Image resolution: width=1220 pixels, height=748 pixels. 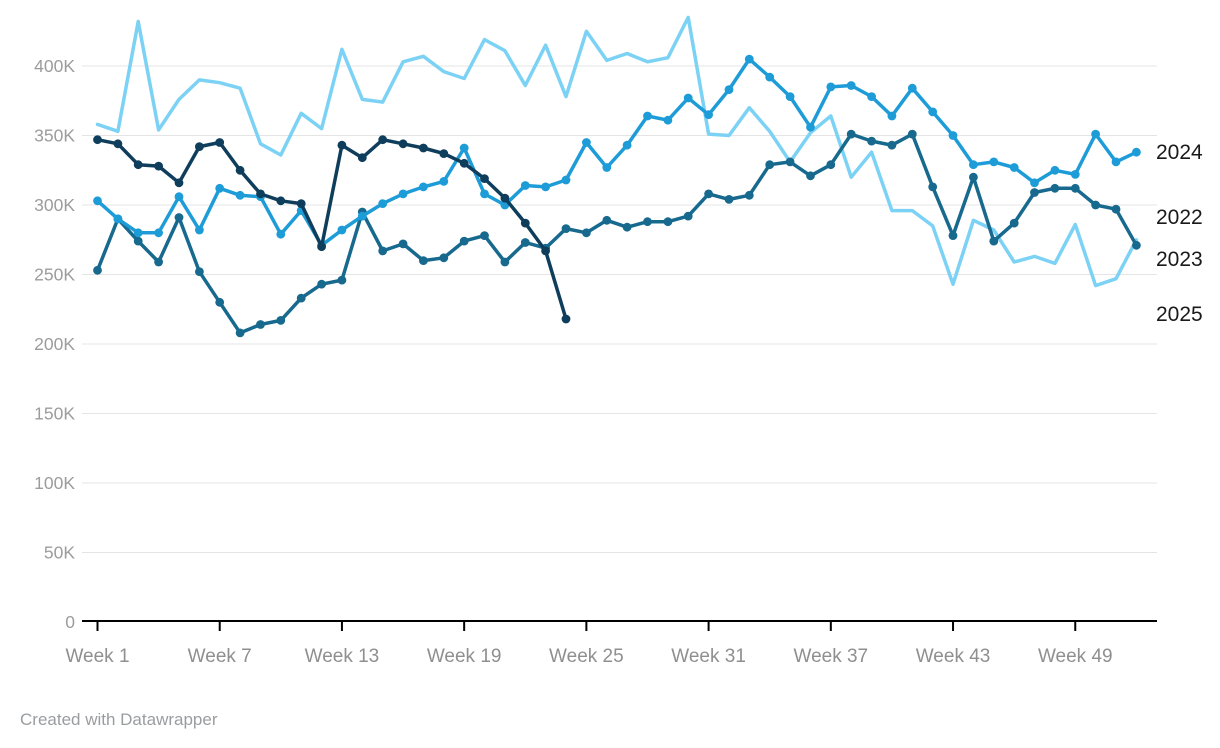 What do you see at coordinates (119, 719) in the screenshot?
I see `datawrapper-credit: Created with Datawrapper` at bounding box center [119, 719].